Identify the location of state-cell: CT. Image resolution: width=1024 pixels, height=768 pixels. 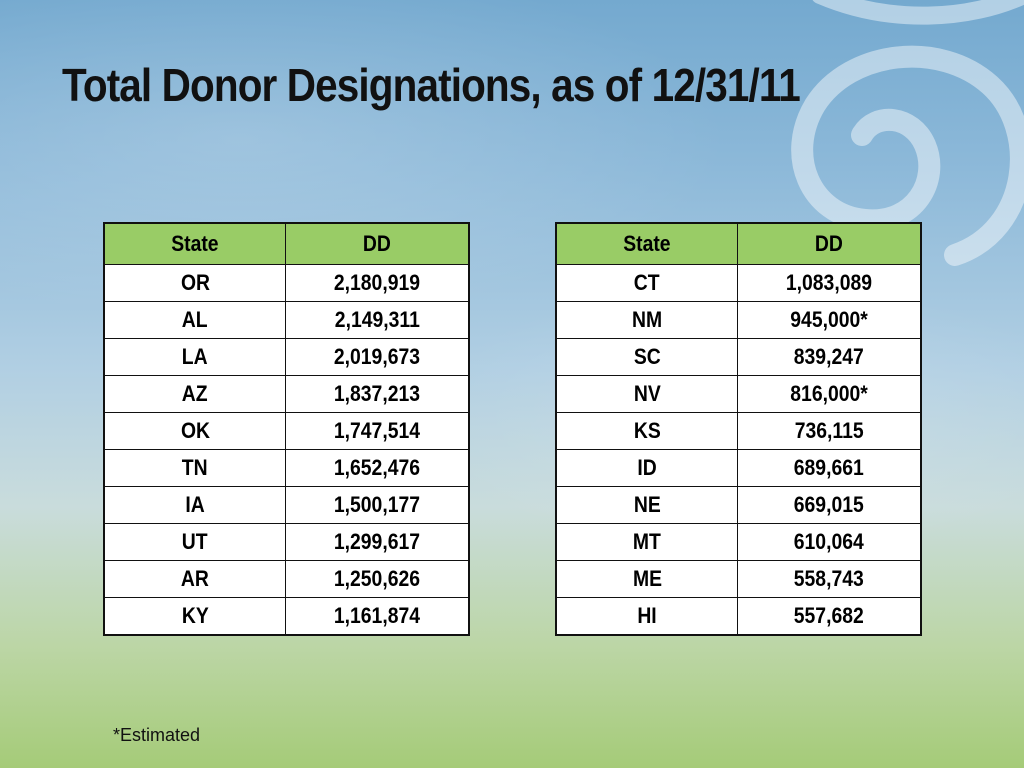
(647, 283).